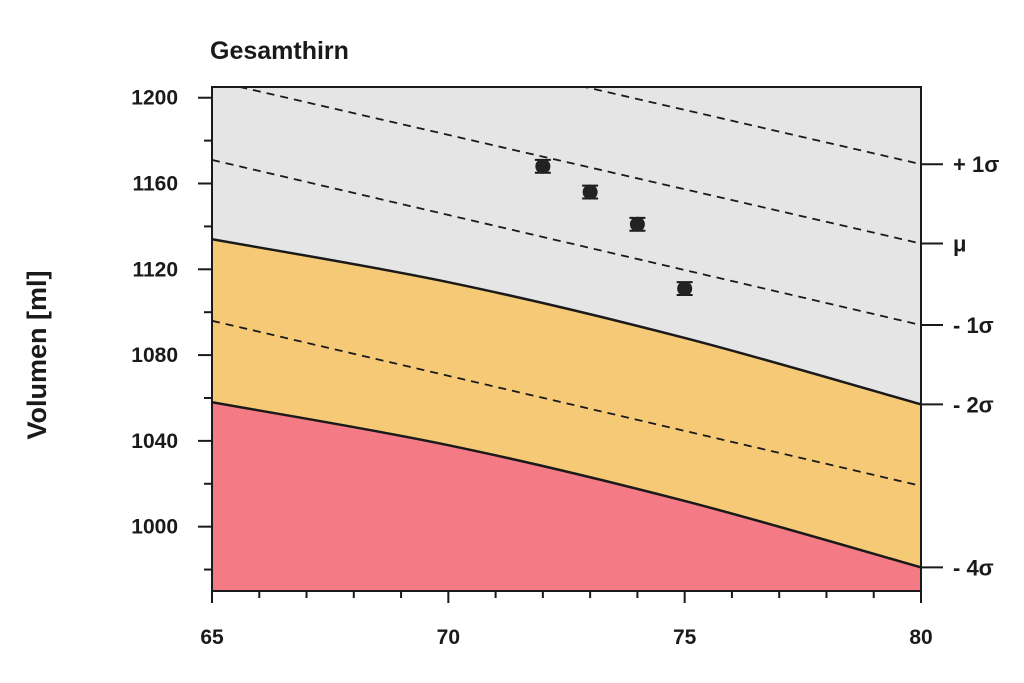 The width and height of the screenshot is (1024, 683). What do you see at coordinates (959, 244) in the screenshot?
I see `sigma-label: μ` at bounding box center [959, 244].